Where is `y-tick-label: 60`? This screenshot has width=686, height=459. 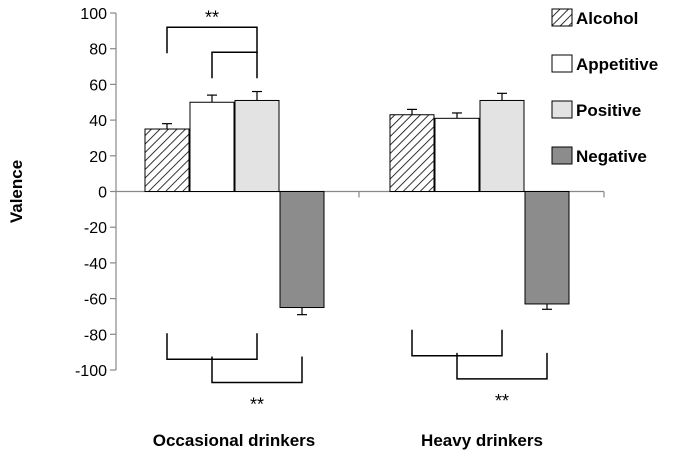
y-tick-label: 60 is located at coordinates (98, 85).